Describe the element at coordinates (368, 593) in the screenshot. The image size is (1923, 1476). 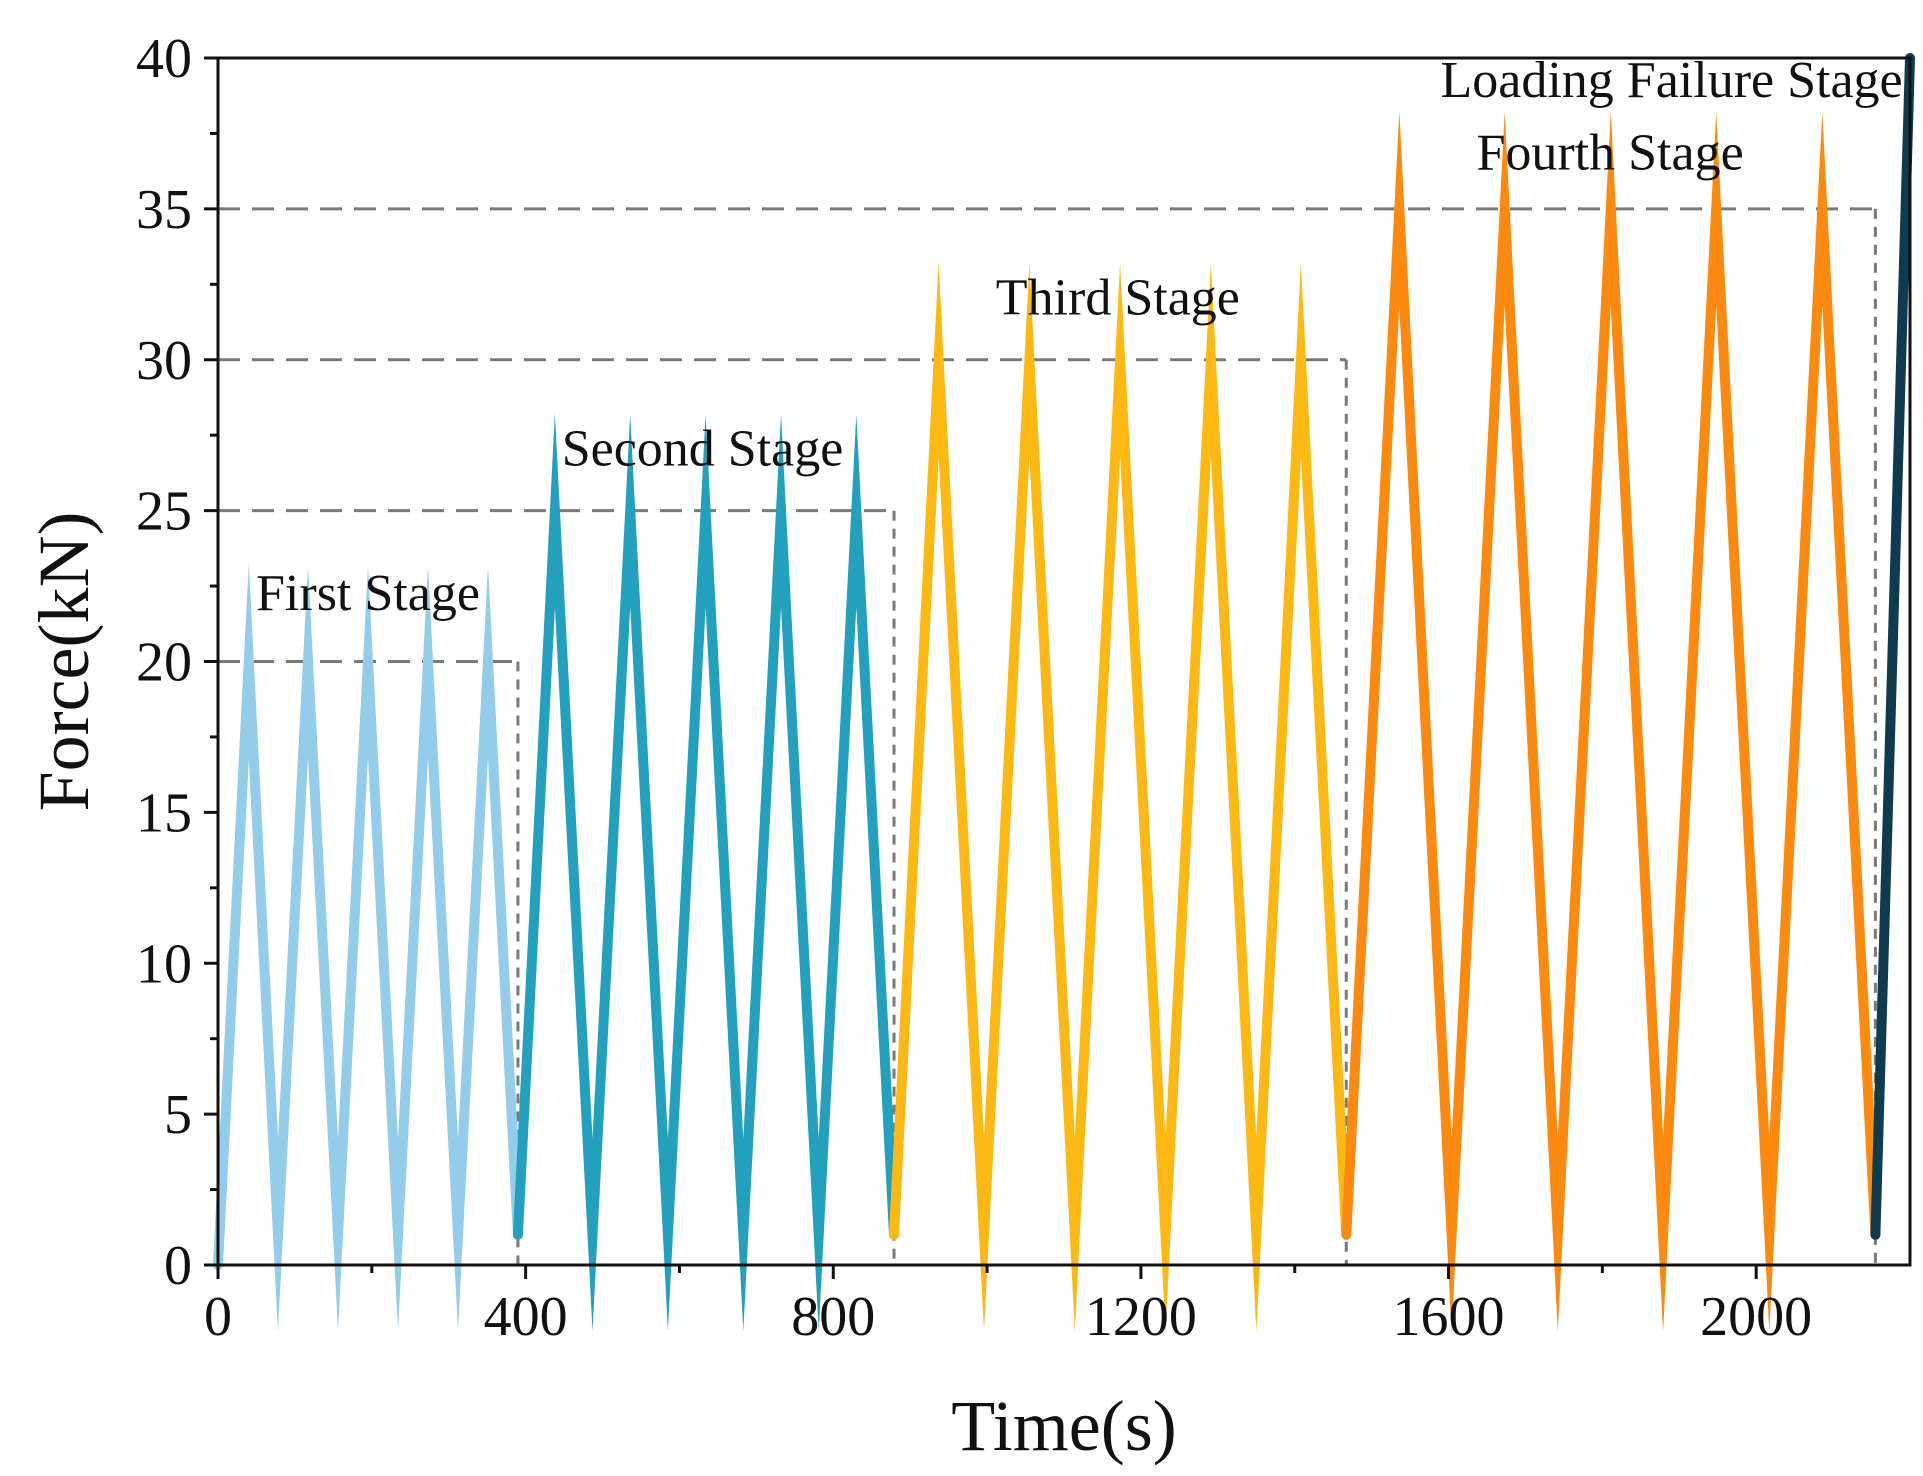
I see `stage-label: First Stage` at that location.